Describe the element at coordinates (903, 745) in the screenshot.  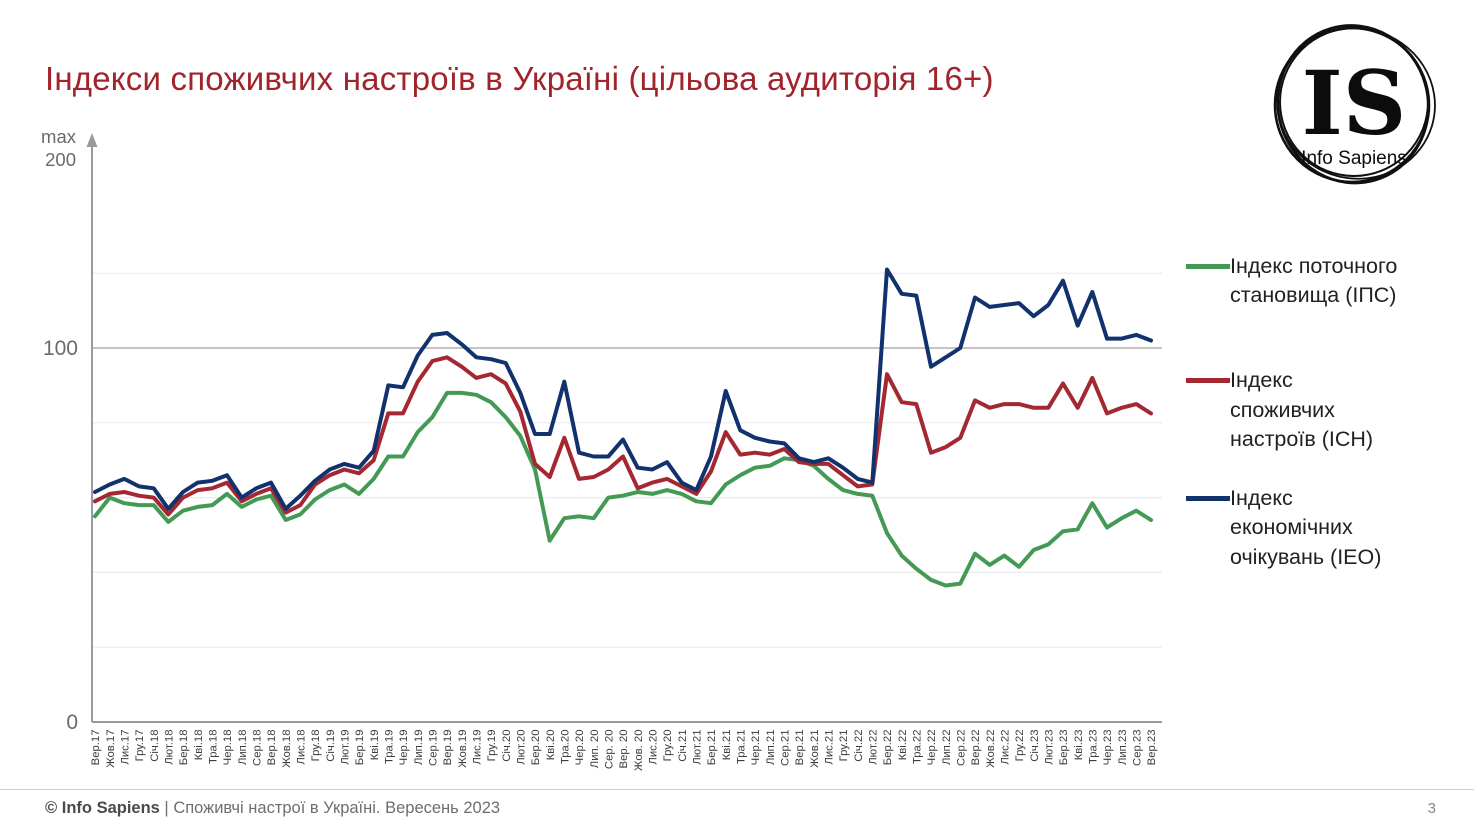
I see `x-label-55: Кві.22` at that location.